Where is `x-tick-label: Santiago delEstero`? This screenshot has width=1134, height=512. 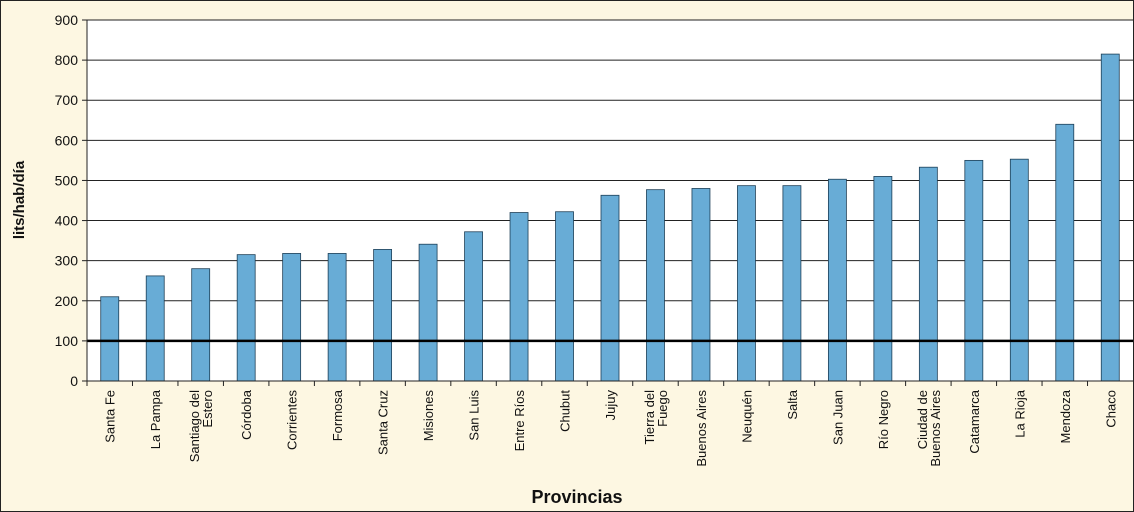 x-tick-label: Santiago delEstero is located at coordinates (201, 426).